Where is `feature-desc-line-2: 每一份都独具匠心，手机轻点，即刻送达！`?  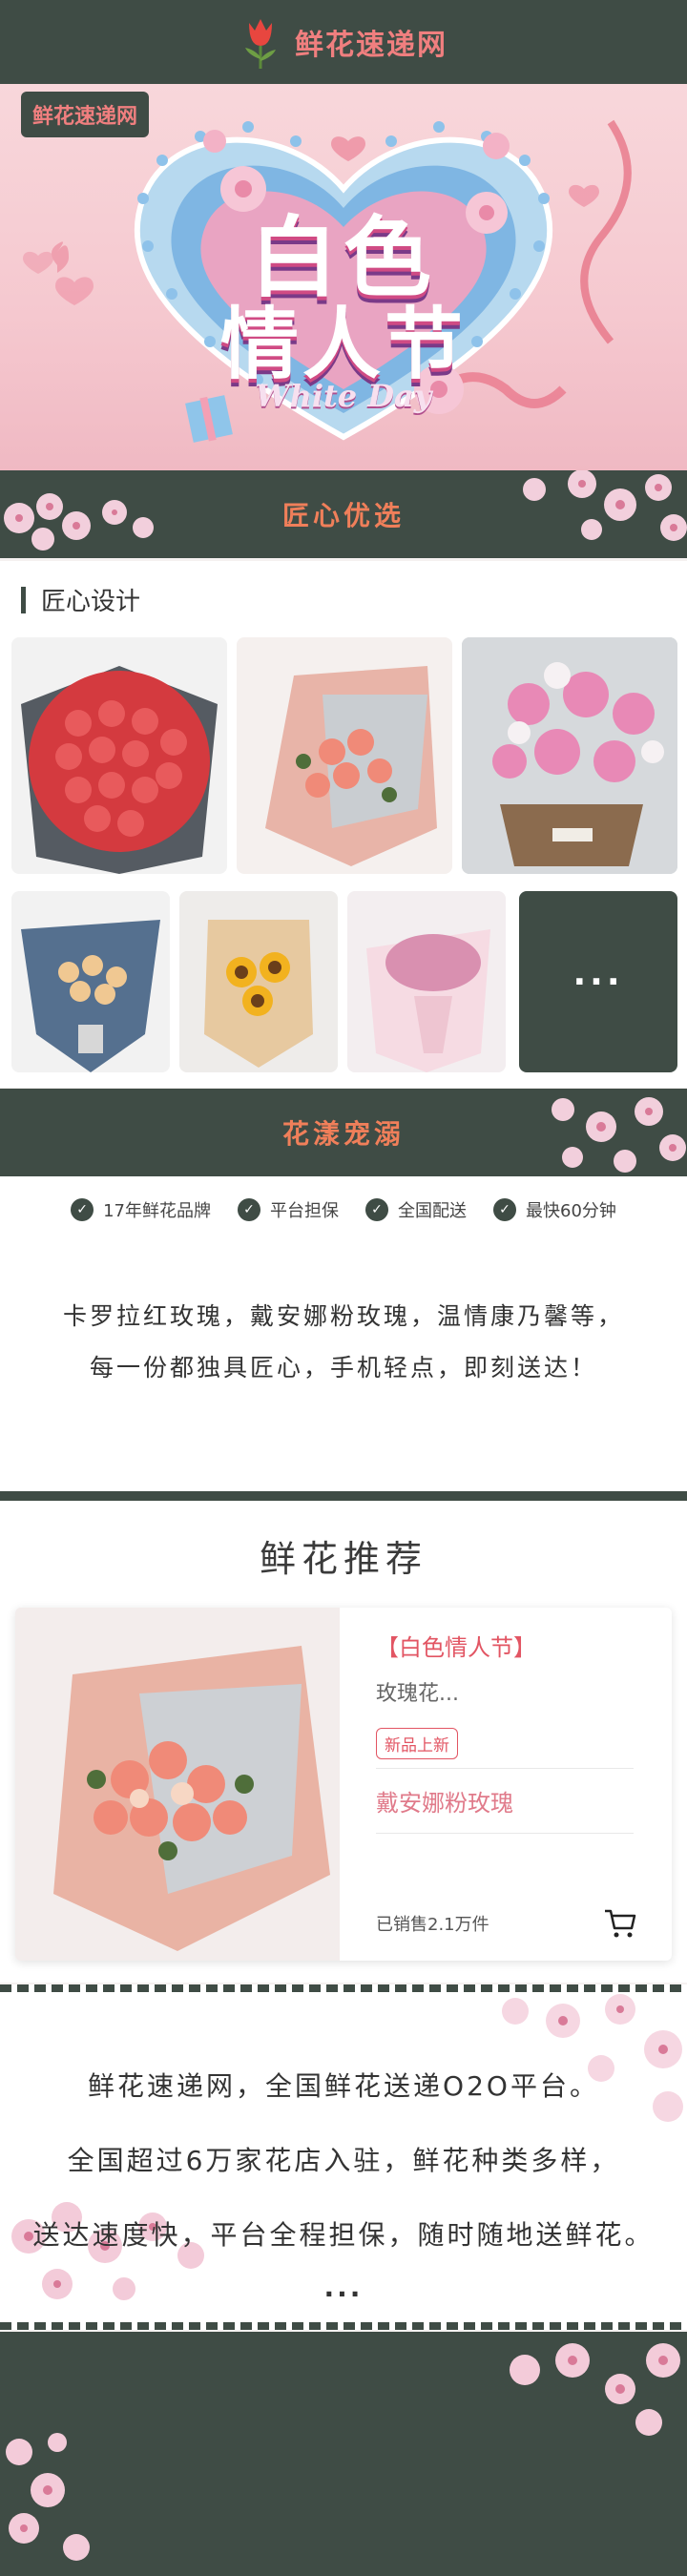
feature-desc-line-2: 每一份都独具匠心，手机轻点，即刻送达！ is located at coordinates (343, 1367).